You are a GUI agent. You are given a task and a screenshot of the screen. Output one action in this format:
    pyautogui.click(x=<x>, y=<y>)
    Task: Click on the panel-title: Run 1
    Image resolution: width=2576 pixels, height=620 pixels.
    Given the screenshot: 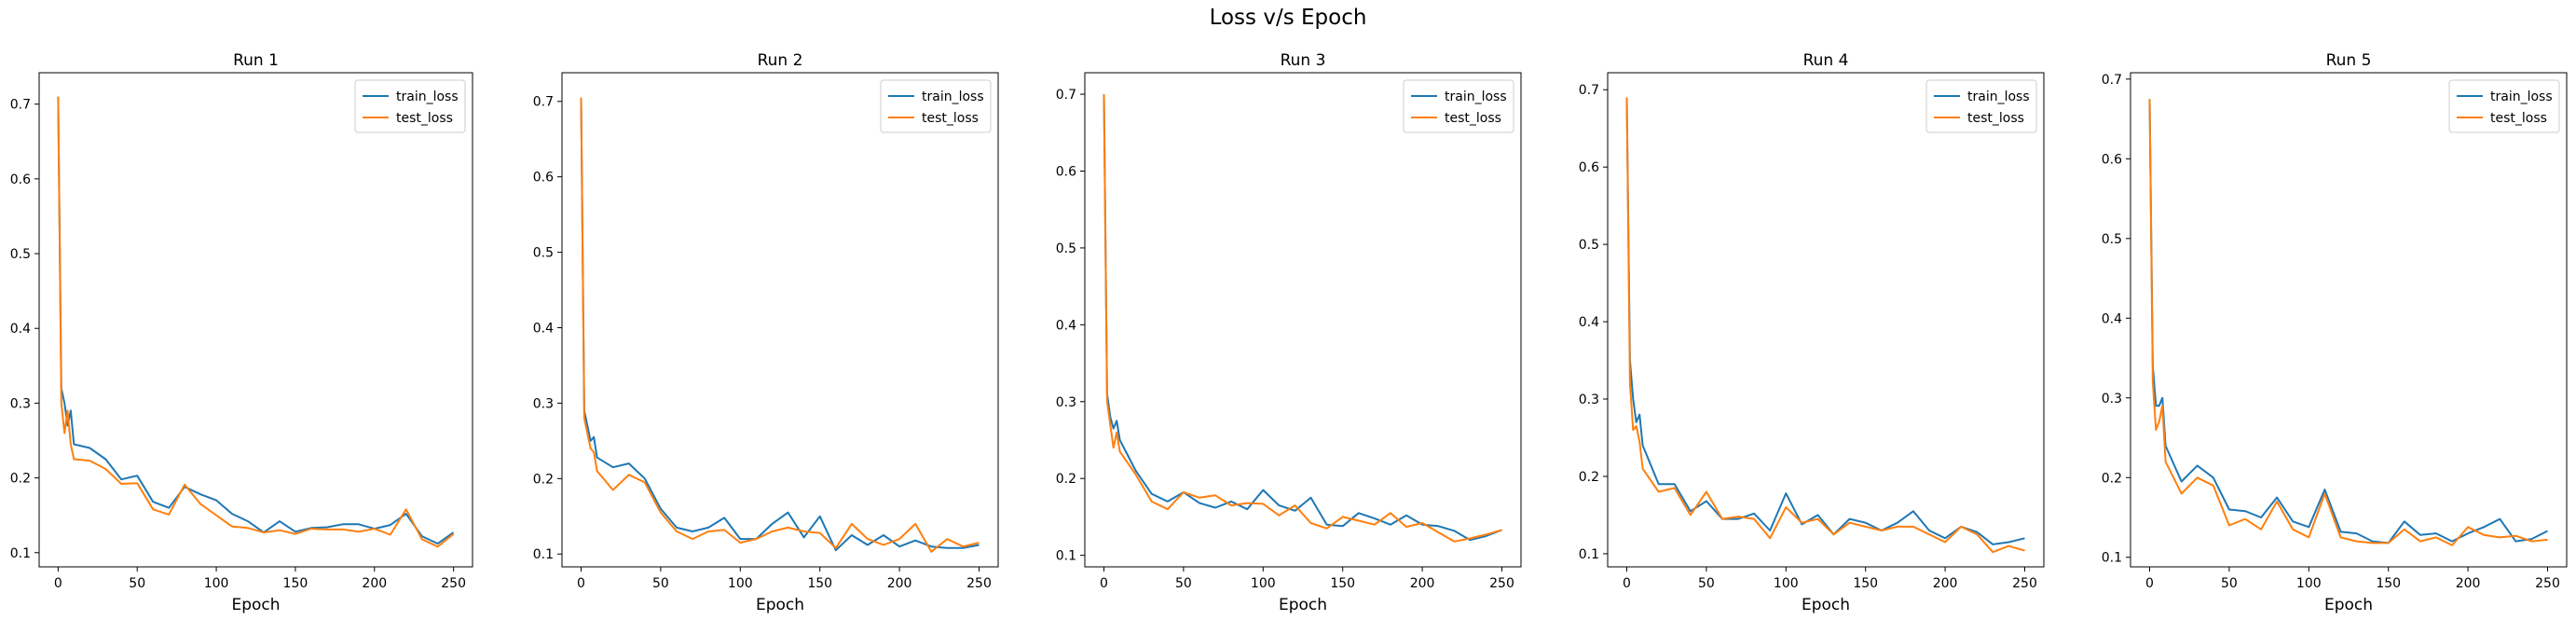 What is the action you would take?
    pyautogui.click(x=256, y=60)
    